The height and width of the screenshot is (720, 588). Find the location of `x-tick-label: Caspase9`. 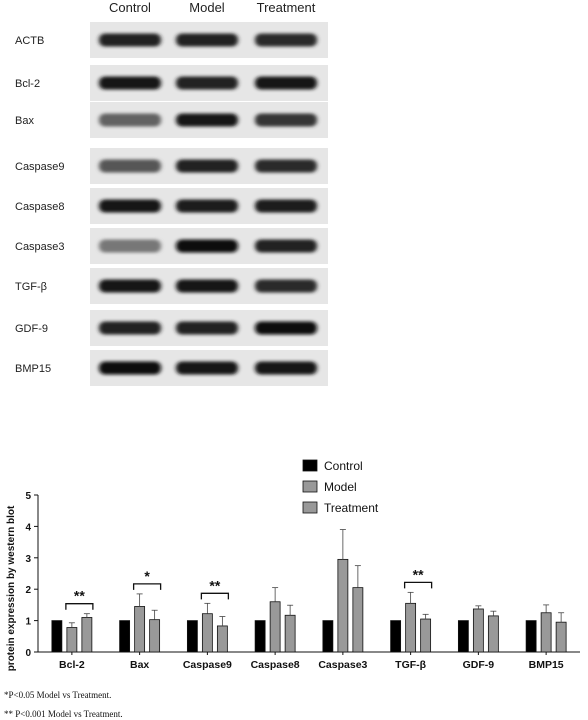

x-tick-label: Caspase9 is located at coordinates (207, 665).